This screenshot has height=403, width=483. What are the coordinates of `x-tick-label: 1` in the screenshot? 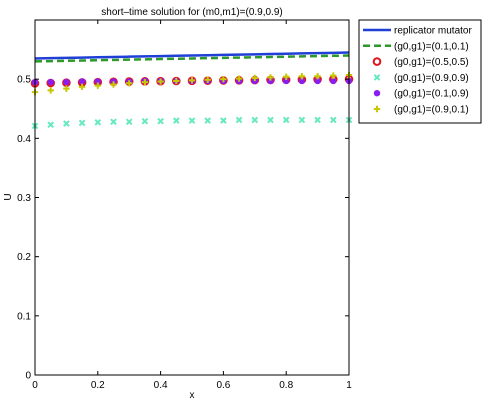 It's located at (349, 385).